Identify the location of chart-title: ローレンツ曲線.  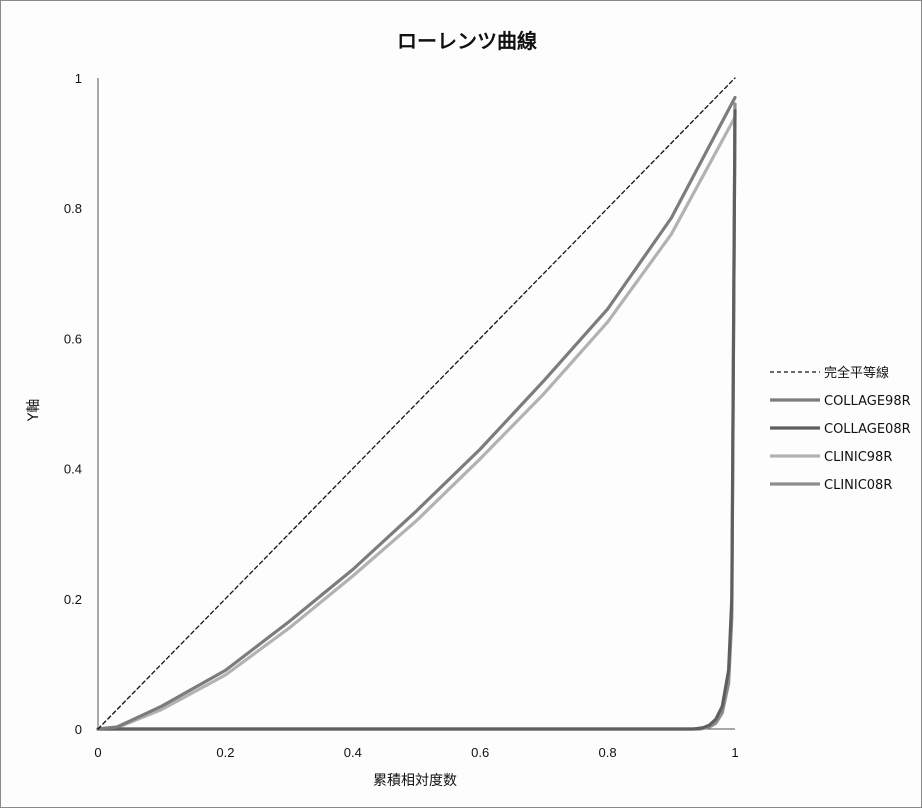
(467, 41).